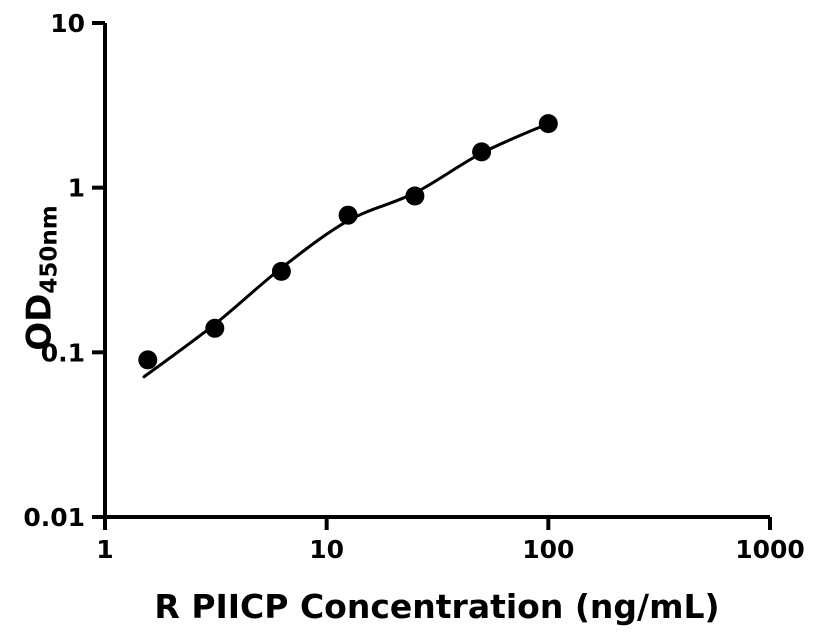 The height and width of the screenshot is (640, 816). What do you see at coordinates (39, 322) in the screenshot?
I see `y-axis-title-main: OD` at bounding box center [39, 322].